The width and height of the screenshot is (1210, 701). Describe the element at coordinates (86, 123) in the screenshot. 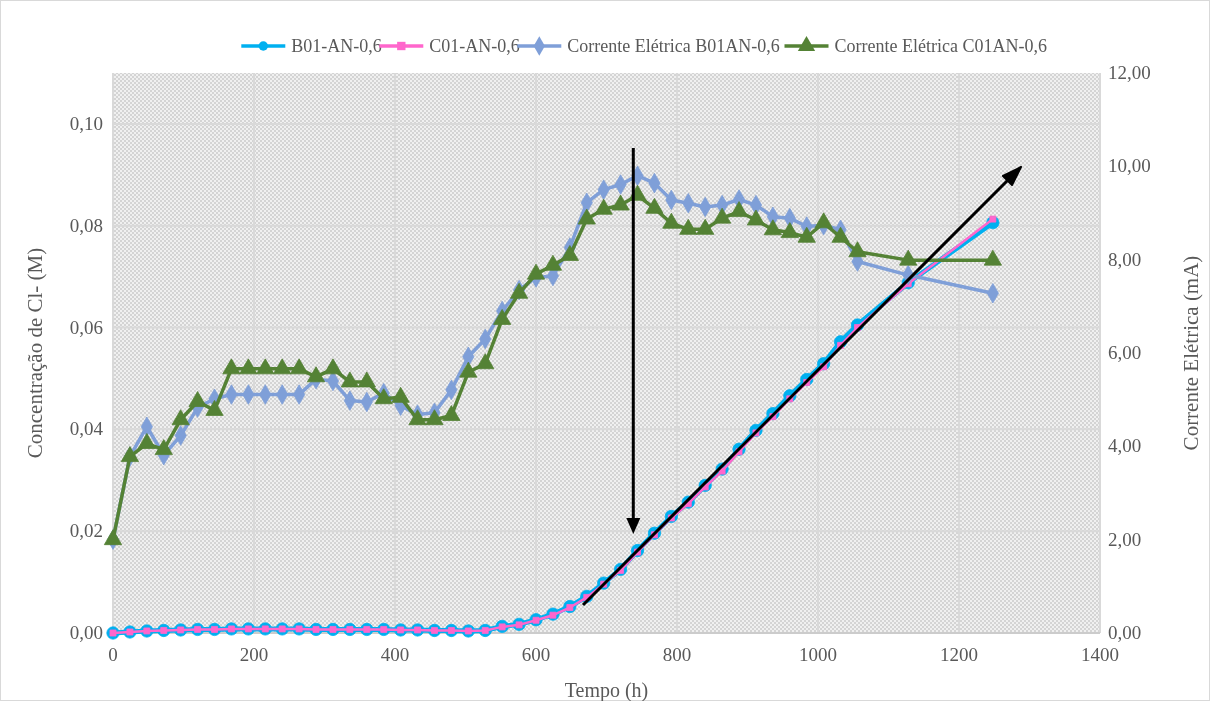

I see `y-tick-label: 0,10` at that location.